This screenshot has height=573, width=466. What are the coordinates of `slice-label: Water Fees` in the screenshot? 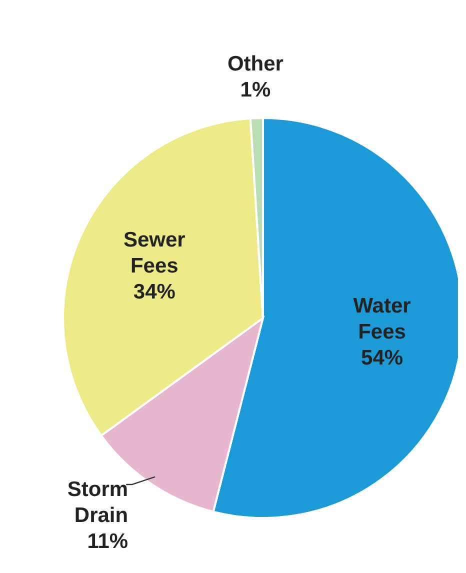 It's located at (382, 319).